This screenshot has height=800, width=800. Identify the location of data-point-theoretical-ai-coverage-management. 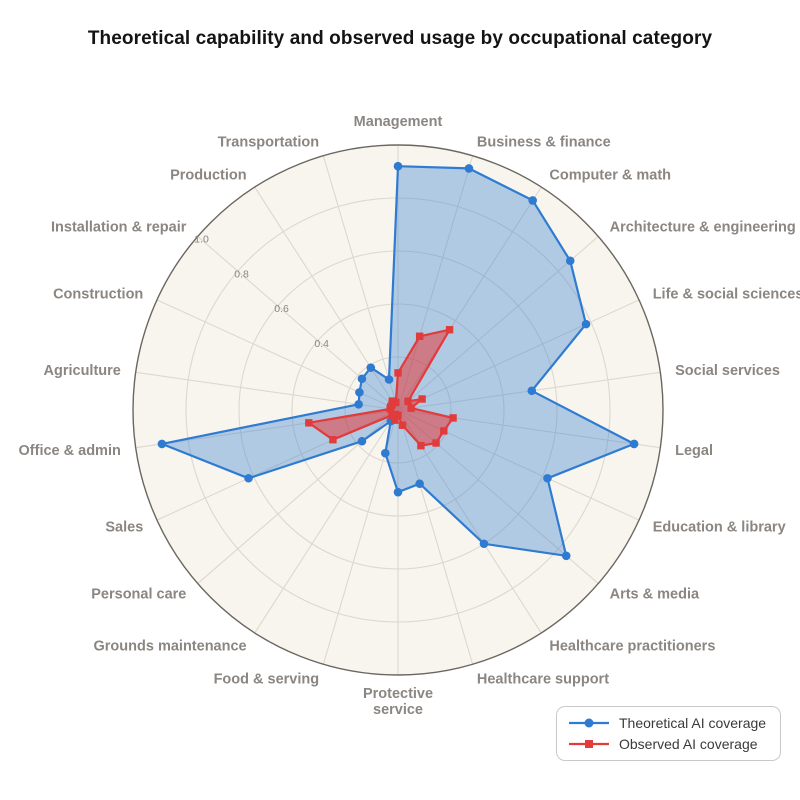
(398, 166).